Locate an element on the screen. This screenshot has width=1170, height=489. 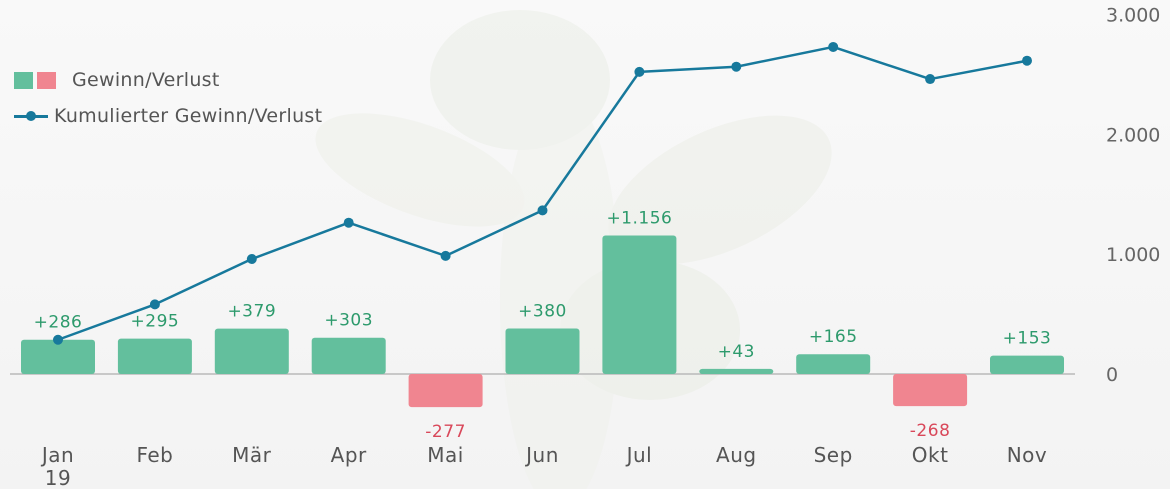
x-tick-label: Apr is located at coordinates (349, 455).